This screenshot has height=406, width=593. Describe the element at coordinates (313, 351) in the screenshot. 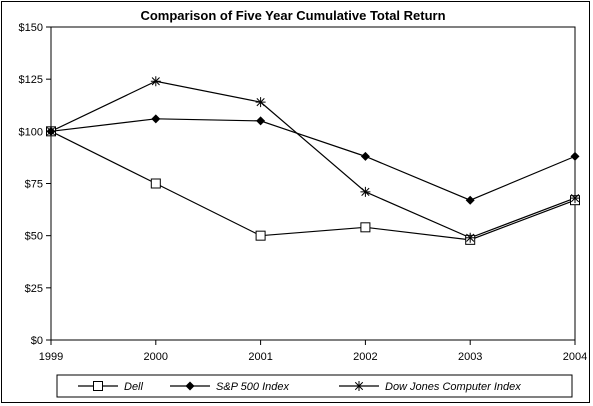

I see `x-axis: 1999 2000 2001 2002 2003 2004` at that location.